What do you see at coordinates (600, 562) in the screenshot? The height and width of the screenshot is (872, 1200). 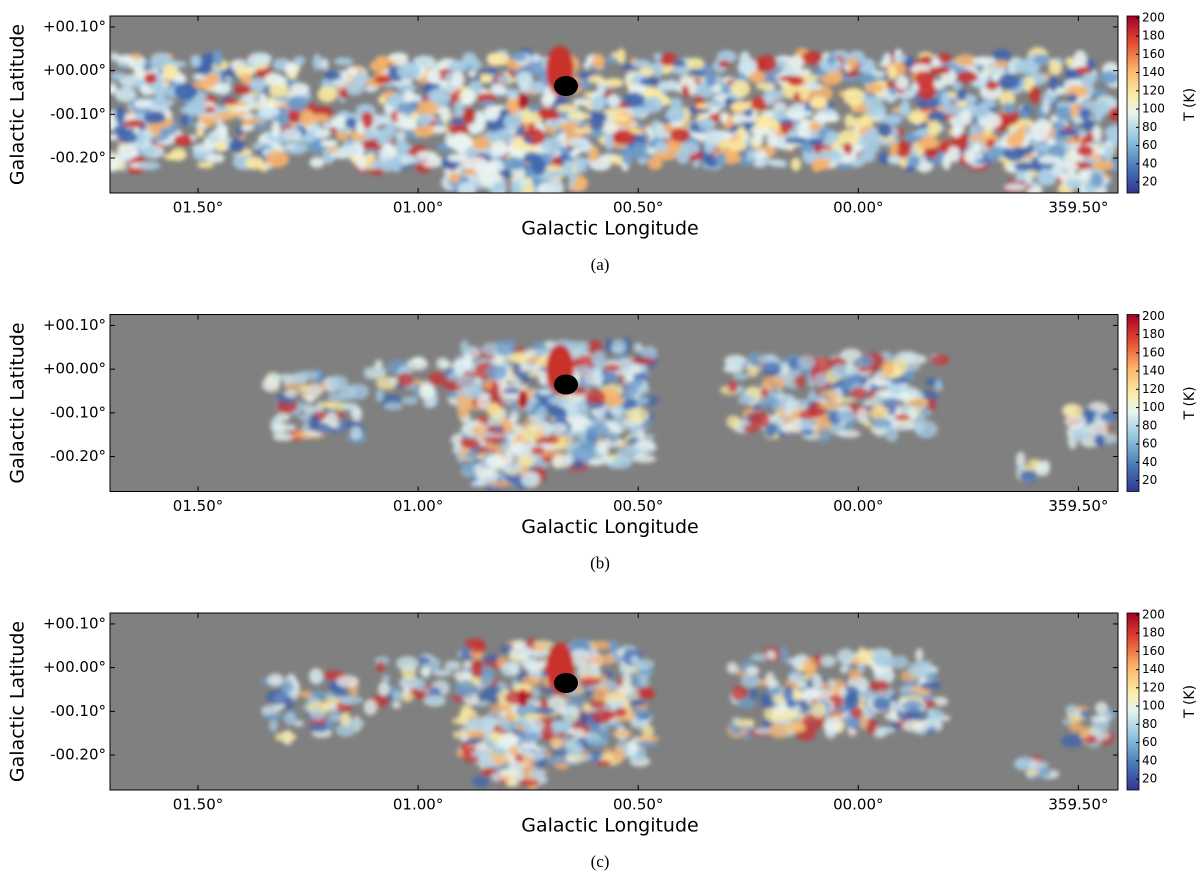 I see `caption: (b)` at bounding box center [600, 562].